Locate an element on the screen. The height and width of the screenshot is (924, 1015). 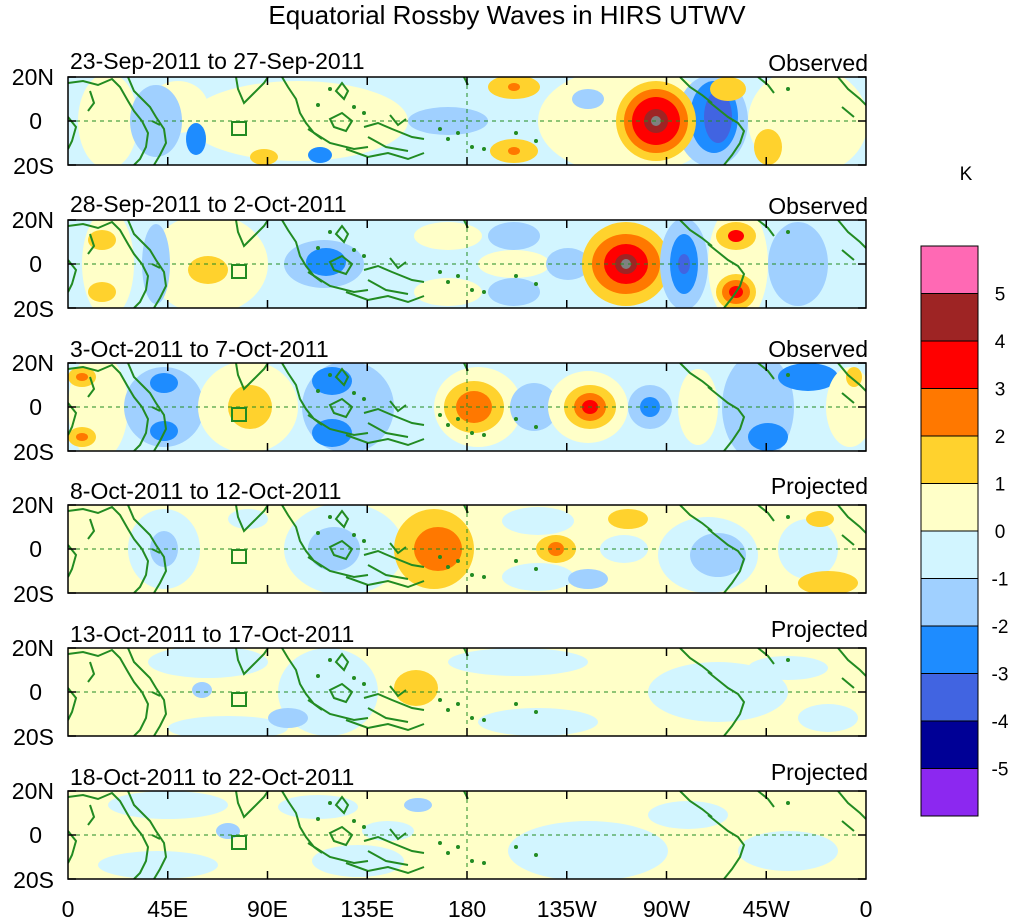
lon-label: 90W is located at coordinates (667, 909).